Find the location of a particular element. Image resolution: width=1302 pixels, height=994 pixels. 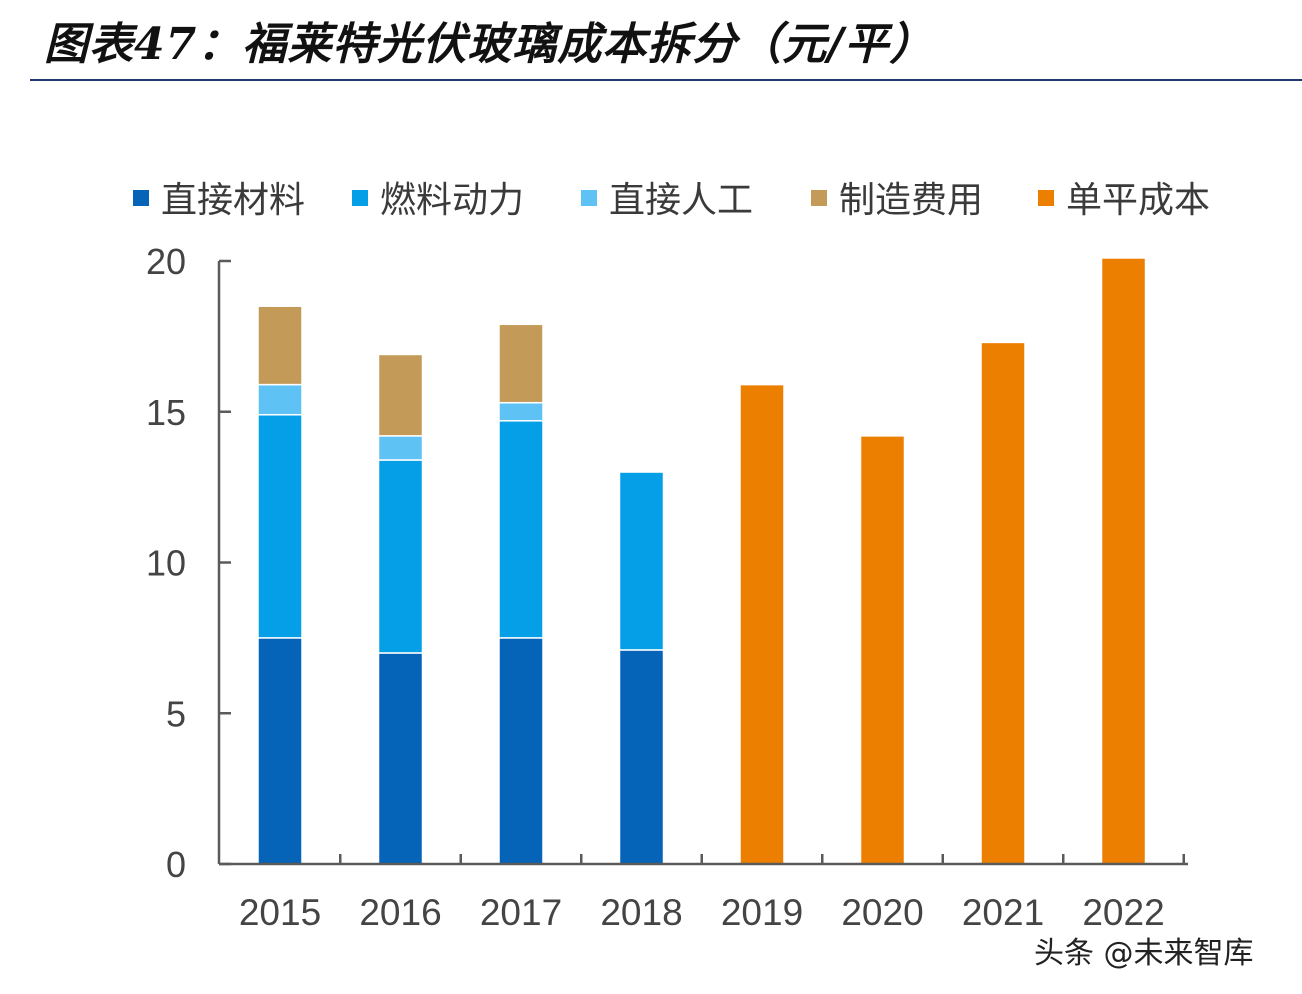

y-tick-label: 5 is located at coordinates (176, 713).